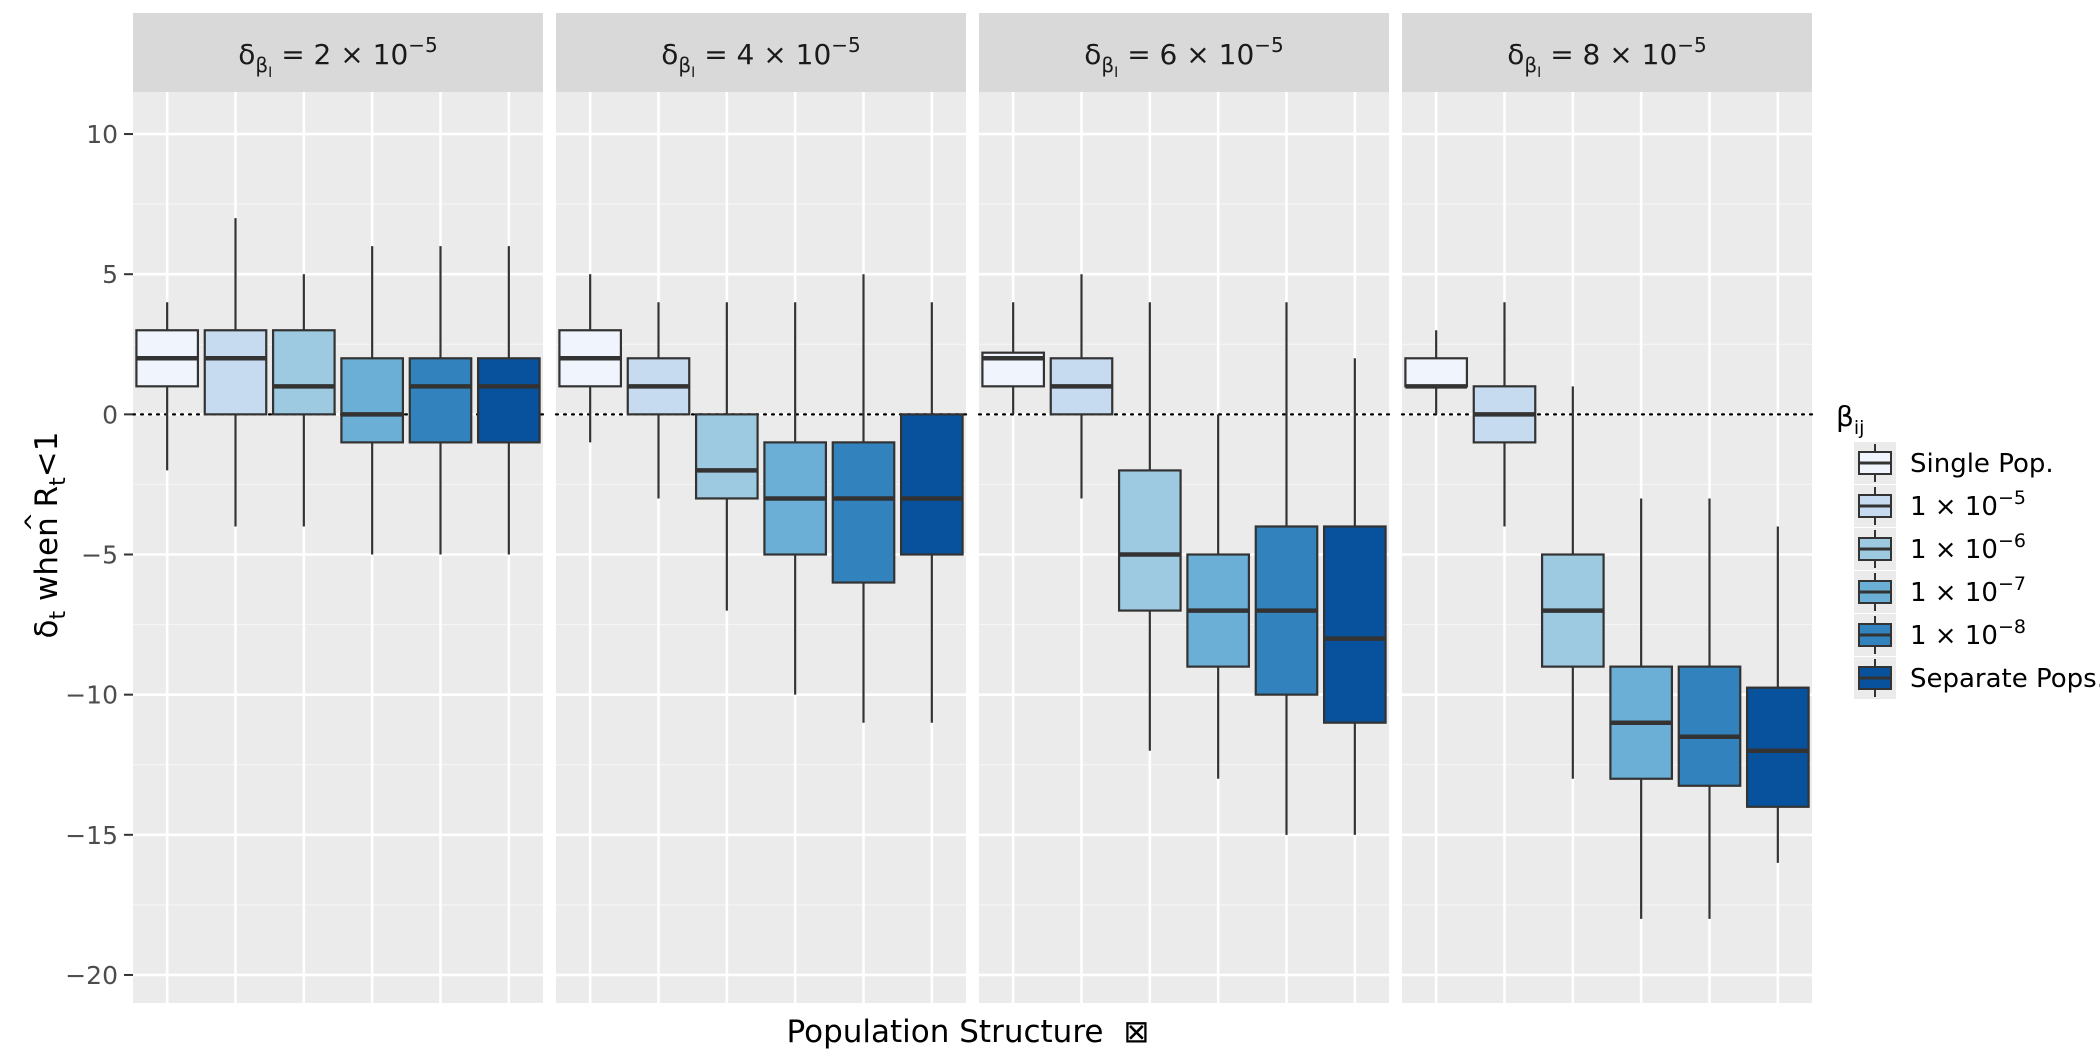 The image size is (2100, 1063). I want to click on legend-item: 1 × 10−8, so click(1940, 635).